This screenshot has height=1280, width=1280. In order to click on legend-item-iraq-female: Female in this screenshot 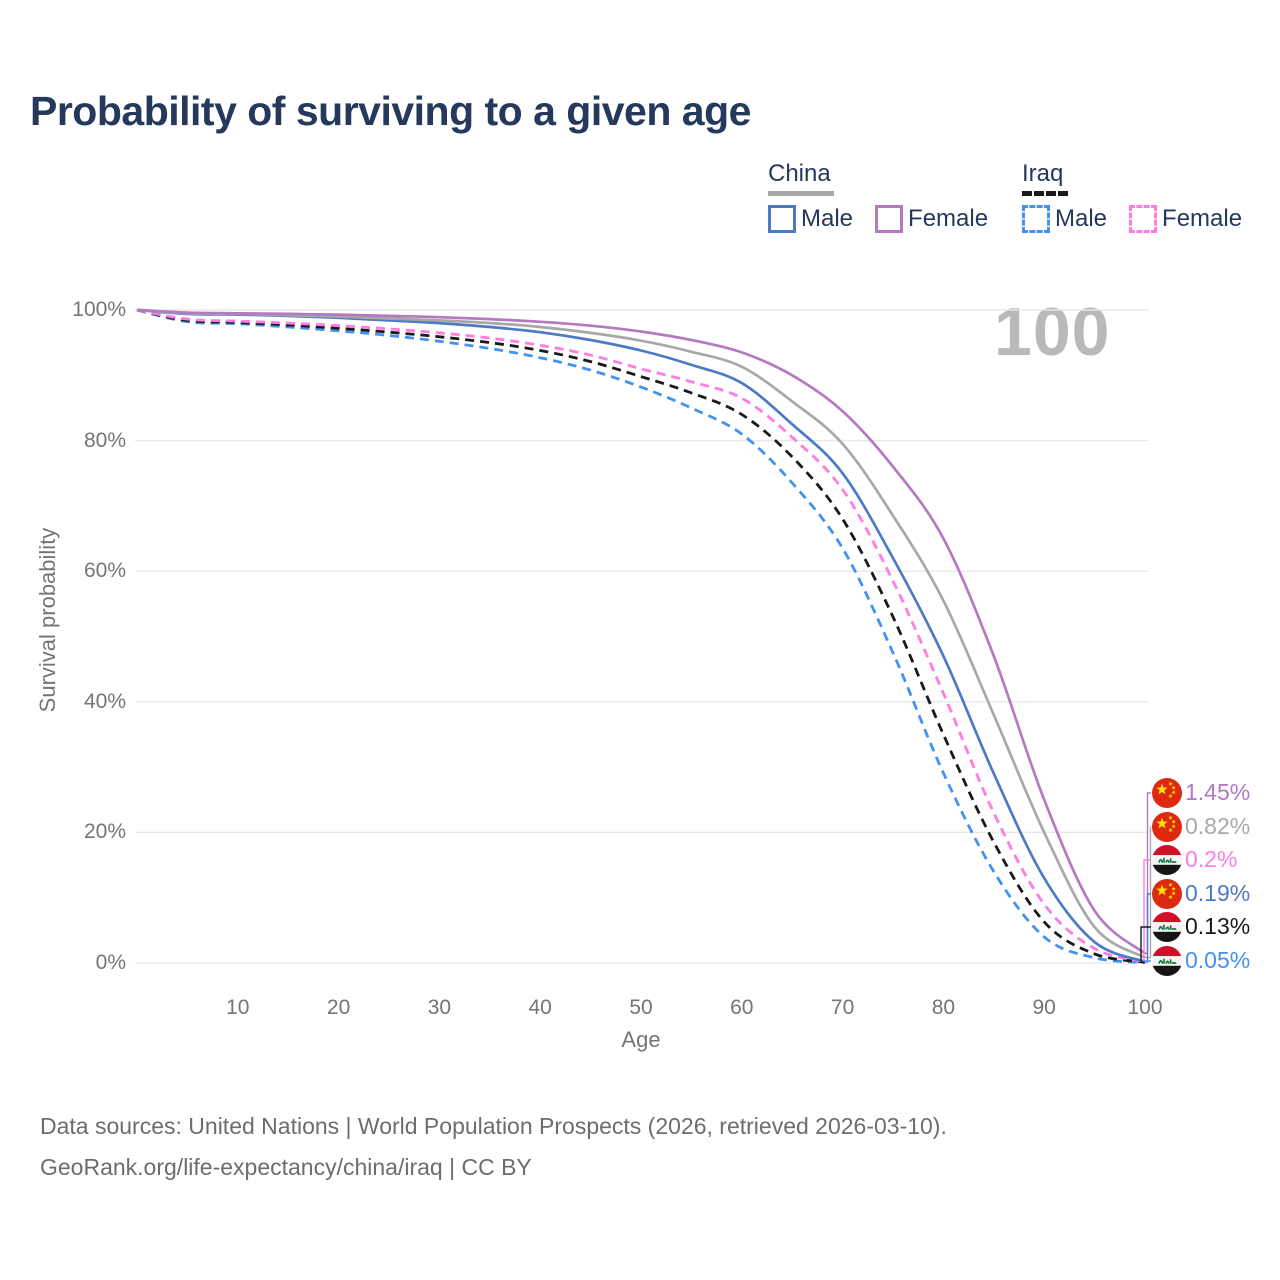, I will do `click(1185, 219)`.